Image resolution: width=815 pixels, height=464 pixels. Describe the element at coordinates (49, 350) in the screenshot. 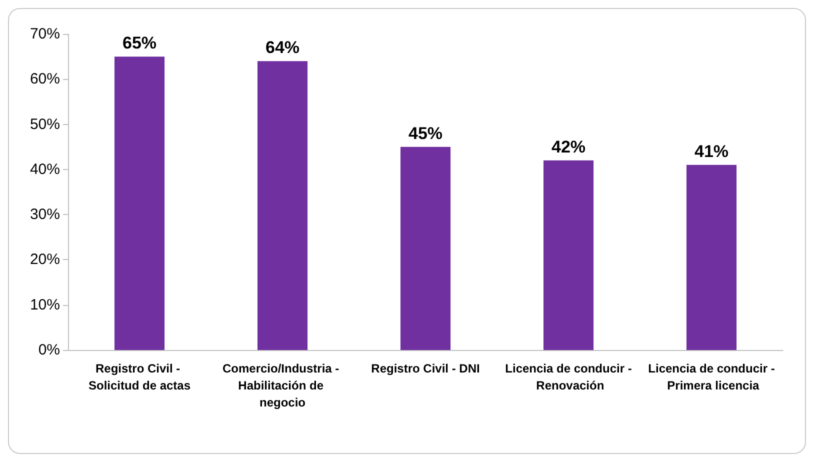

I see `y-tick-label: 0%` at that location.